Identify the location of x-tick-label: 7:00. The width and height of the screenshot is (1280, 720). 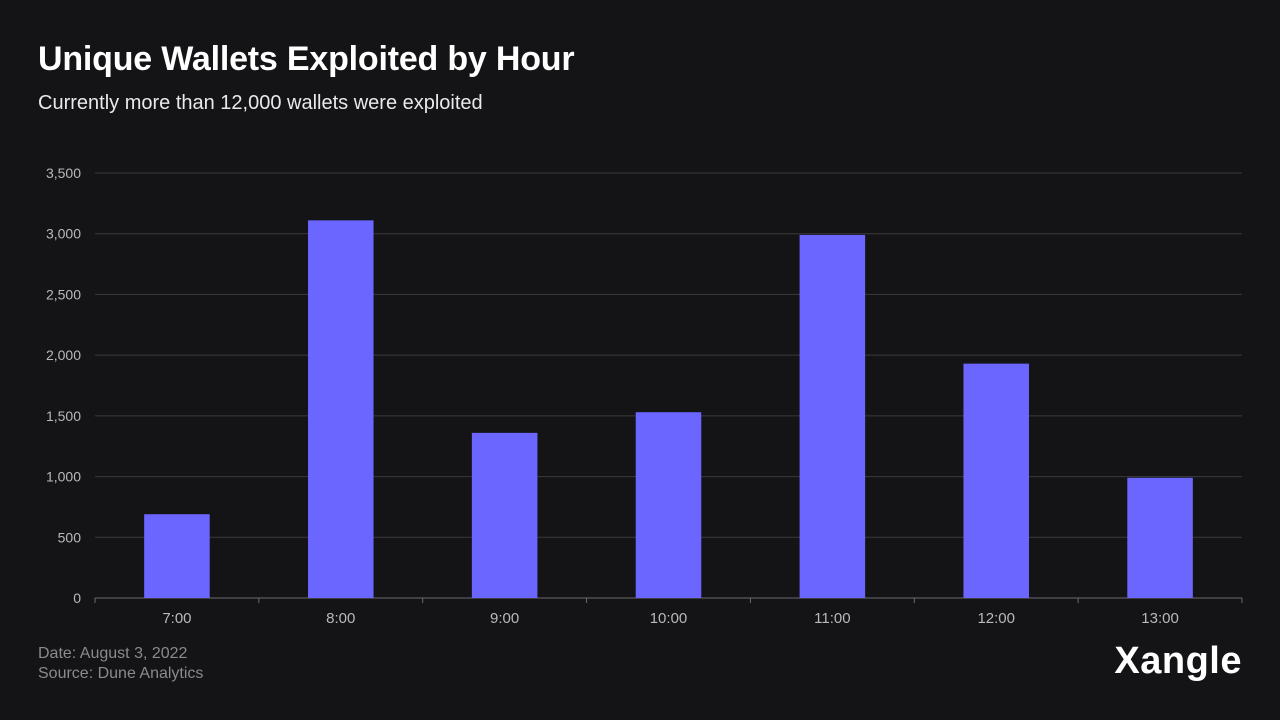
(176, 618).